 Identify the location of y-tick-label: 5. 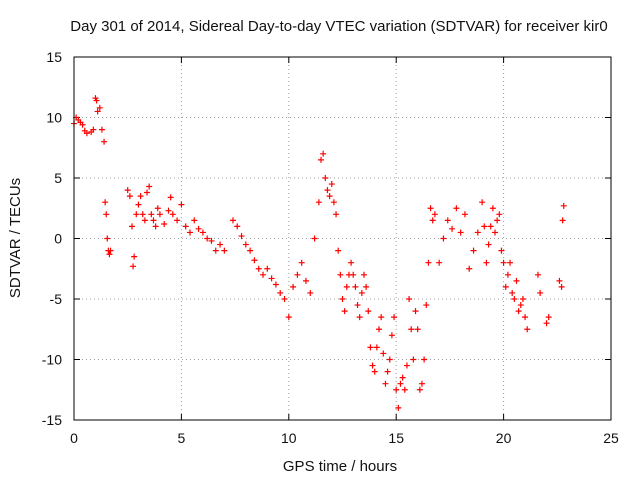
(58, 178).